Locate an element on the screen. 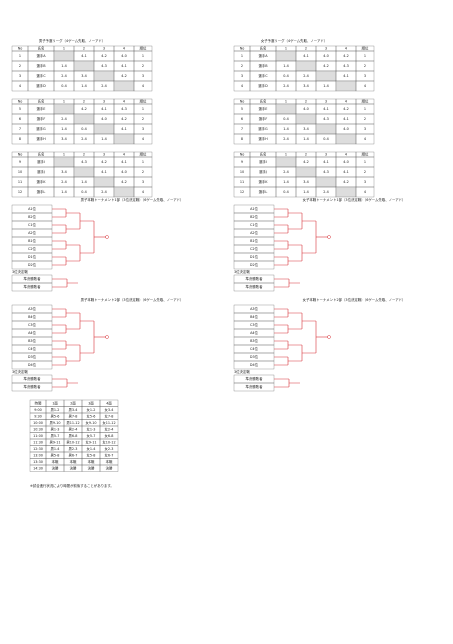  table-cell: 10 is located at coordinates (242, 172).